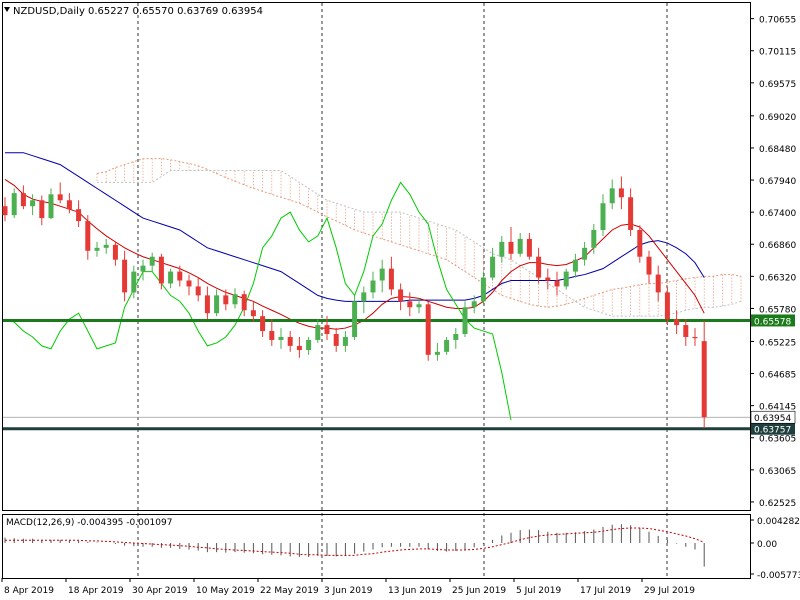 The width and height of the screenshot is (800, 600). I want to click on time-tick-label: 10 May 2019, so click(225, 591).